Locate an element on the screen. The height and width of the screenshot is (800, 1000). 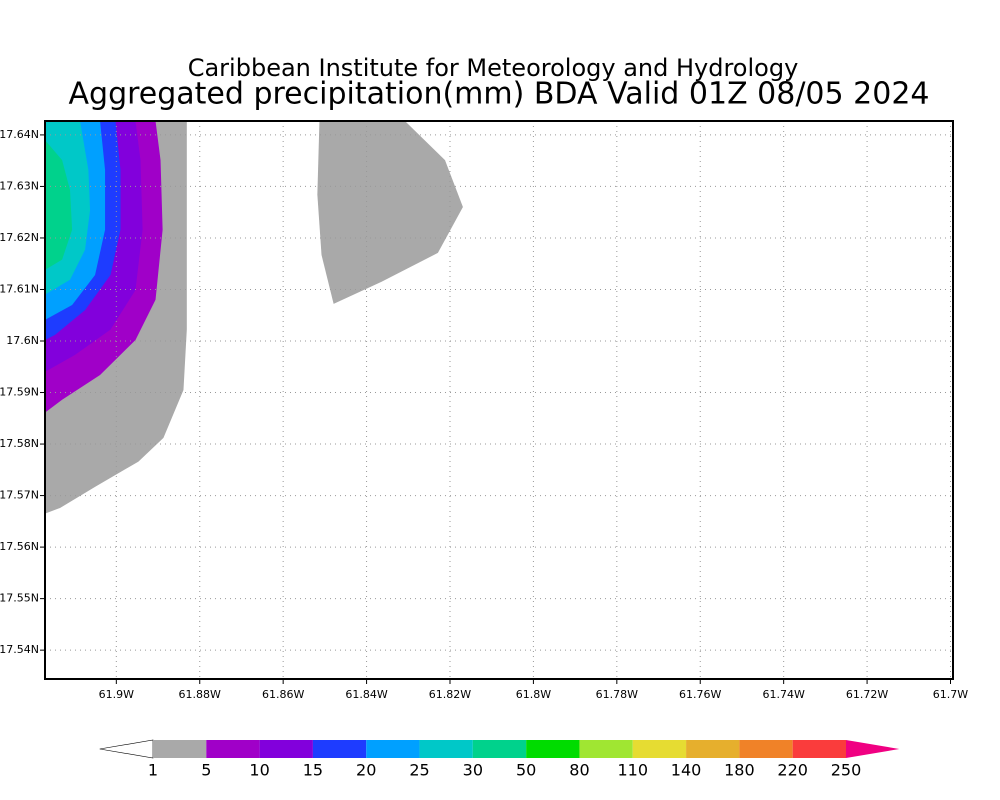
y-tick-label: 17.54N is located at coordinates (19, 649).